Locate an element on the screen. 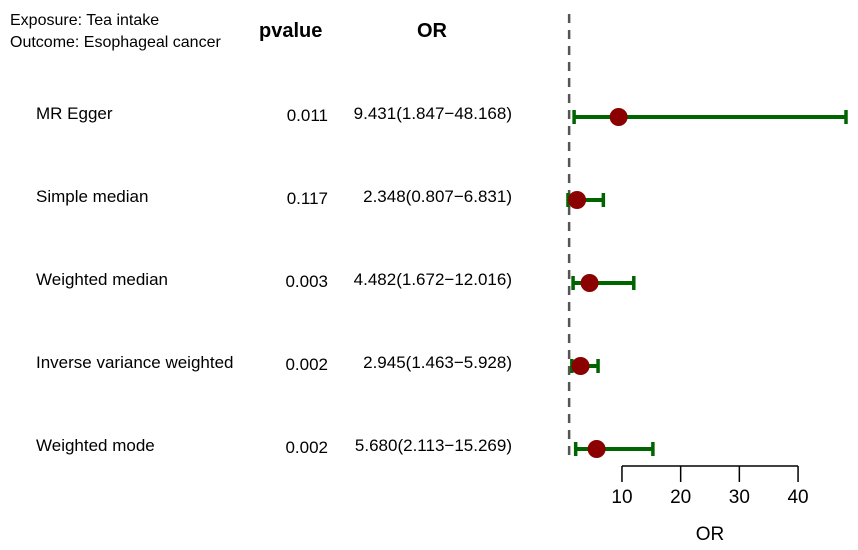 The width and height of the screenshot is (858, 550). outcome-label: Outcome: Esophageal cancer is located at coordinates (115, 42).